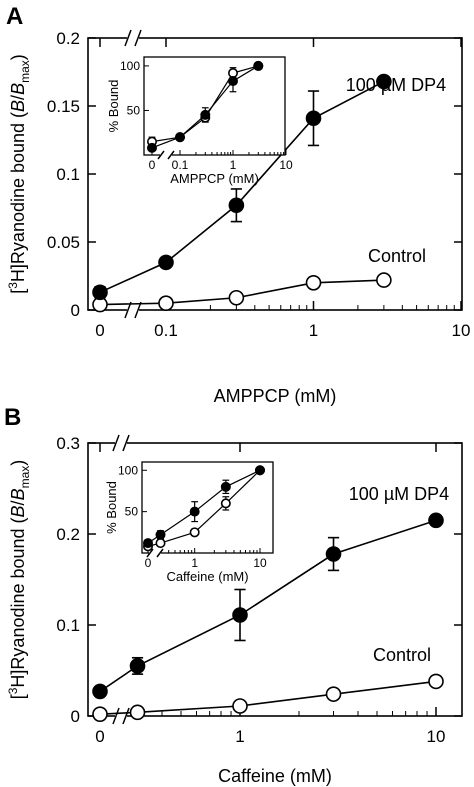  Describe the element at coordinates (399, 494) in the screenshot. I see `panel-b-annotation-dp4: 100 µM DP4` at that location.